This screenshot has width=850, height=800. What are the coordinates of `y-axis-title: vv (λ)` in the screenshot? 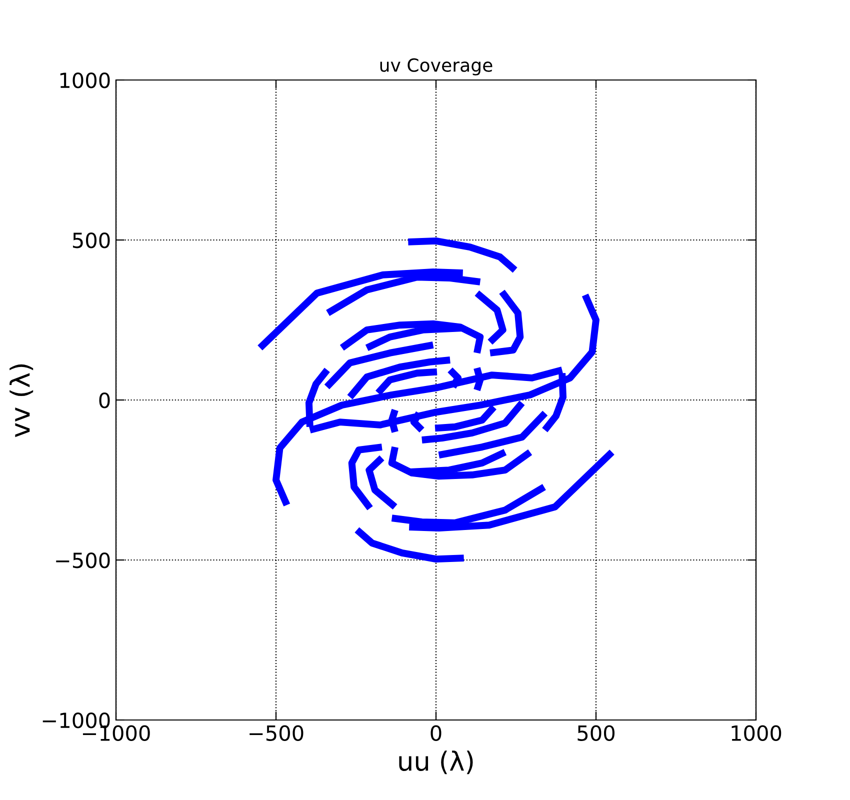 It's located at (22, 401).